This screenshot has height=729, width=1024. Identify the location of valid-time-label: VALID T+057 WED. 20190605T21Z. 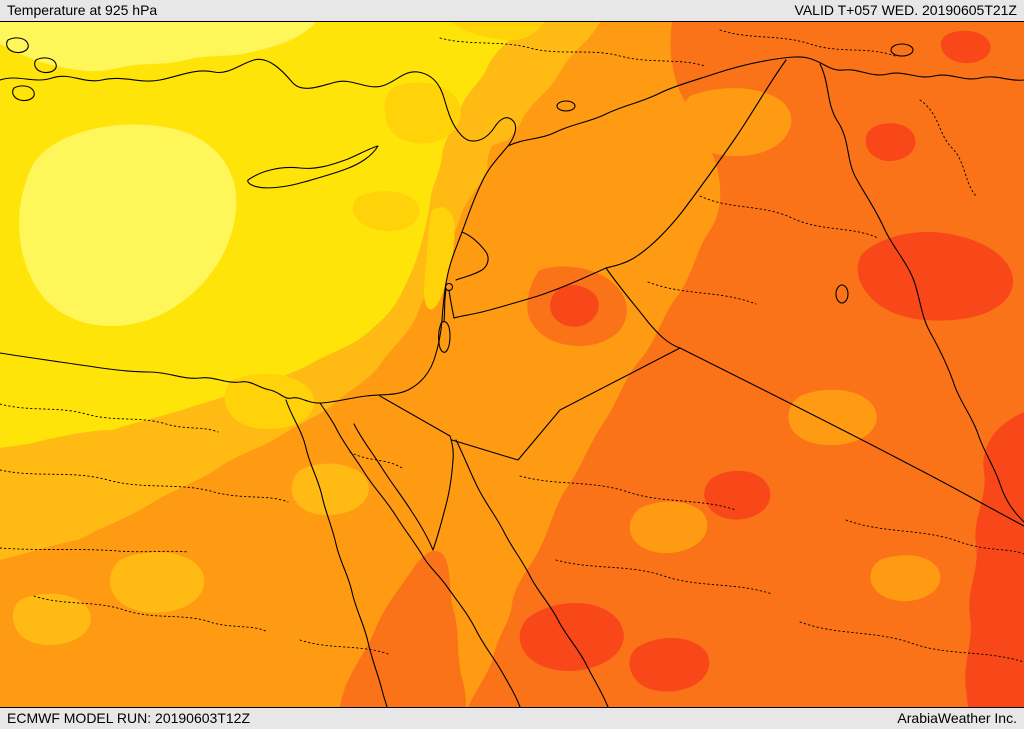
(905, 10).